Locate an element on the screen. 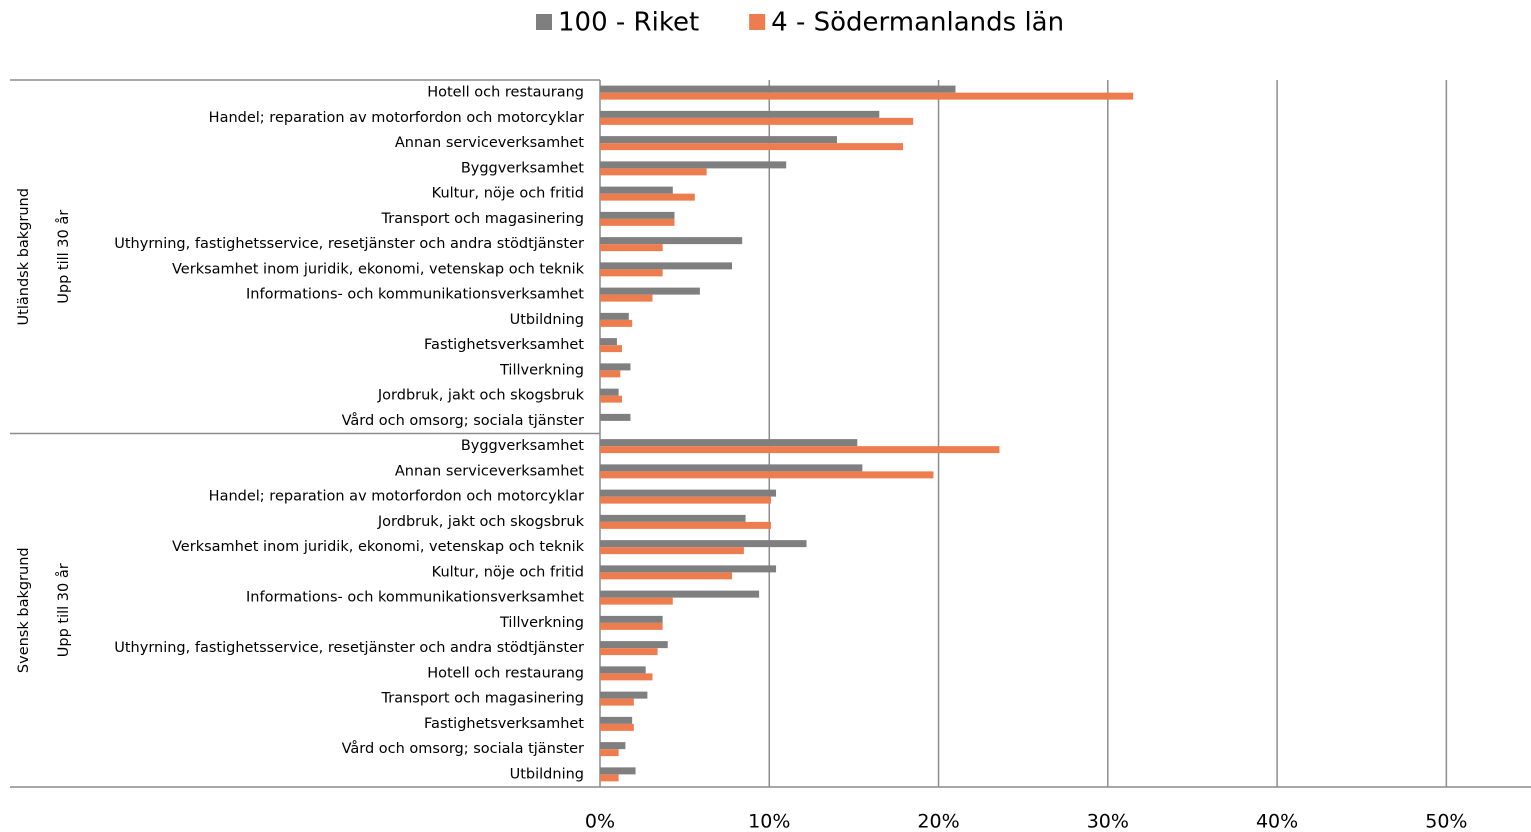 The height and width of the screenshot is (832, 1531). group-label: Utländsk bakgrund is located at coordinates (24, 256).